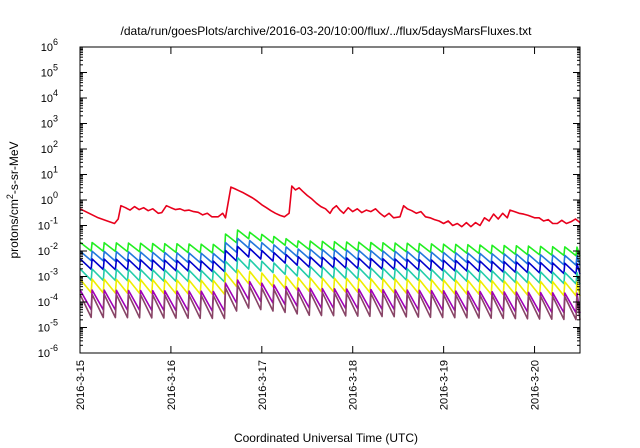 The height and width of the screenshot is (448, 640). Describe the element at coordinates (48, 300) in the screenshot. I see `y-tick-label: 10⁻⁴` at that location.